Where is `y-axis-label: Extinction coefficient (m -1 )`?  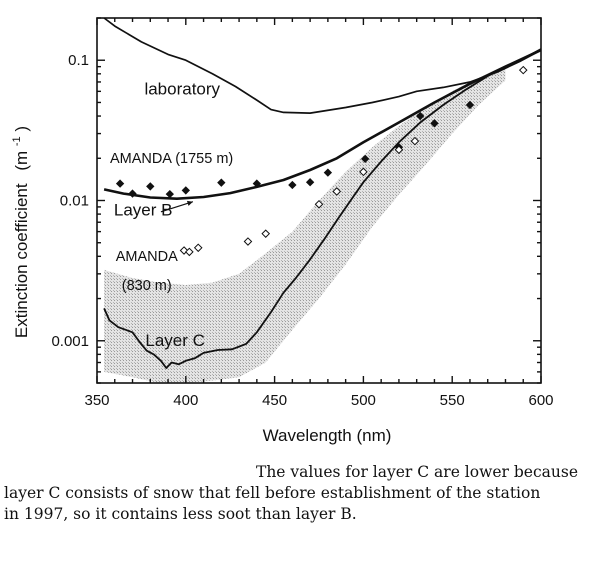
y-axis-label: Extinction coefficient (m -1 ) is located at coordinates (18, 232).